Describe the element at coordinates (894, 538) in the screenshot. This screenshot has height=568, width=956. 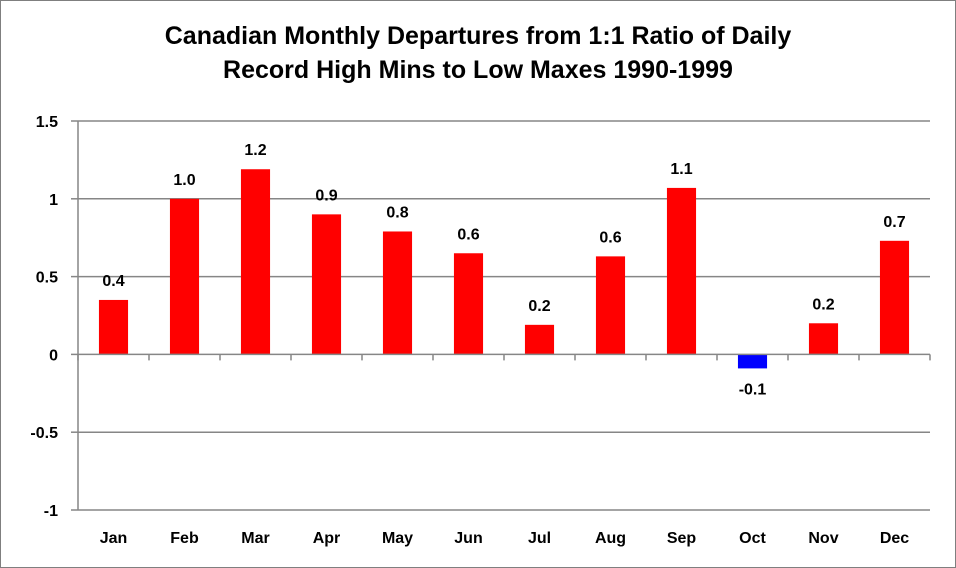
I see `x-tick-label: Dec` at that location.